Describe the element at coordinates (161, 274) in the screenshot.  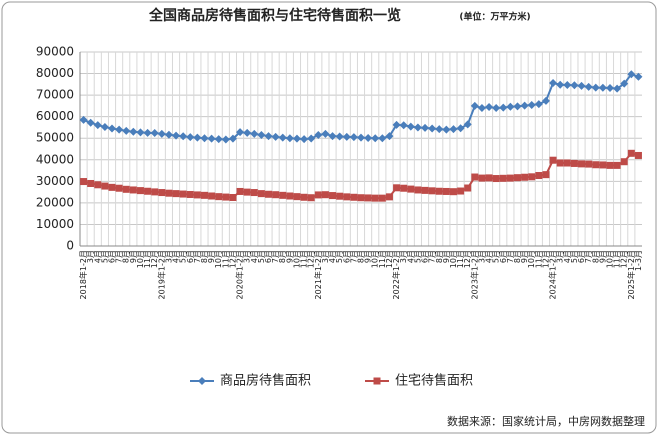
I see `x-tick-label: 2019年1-2月` at that location.